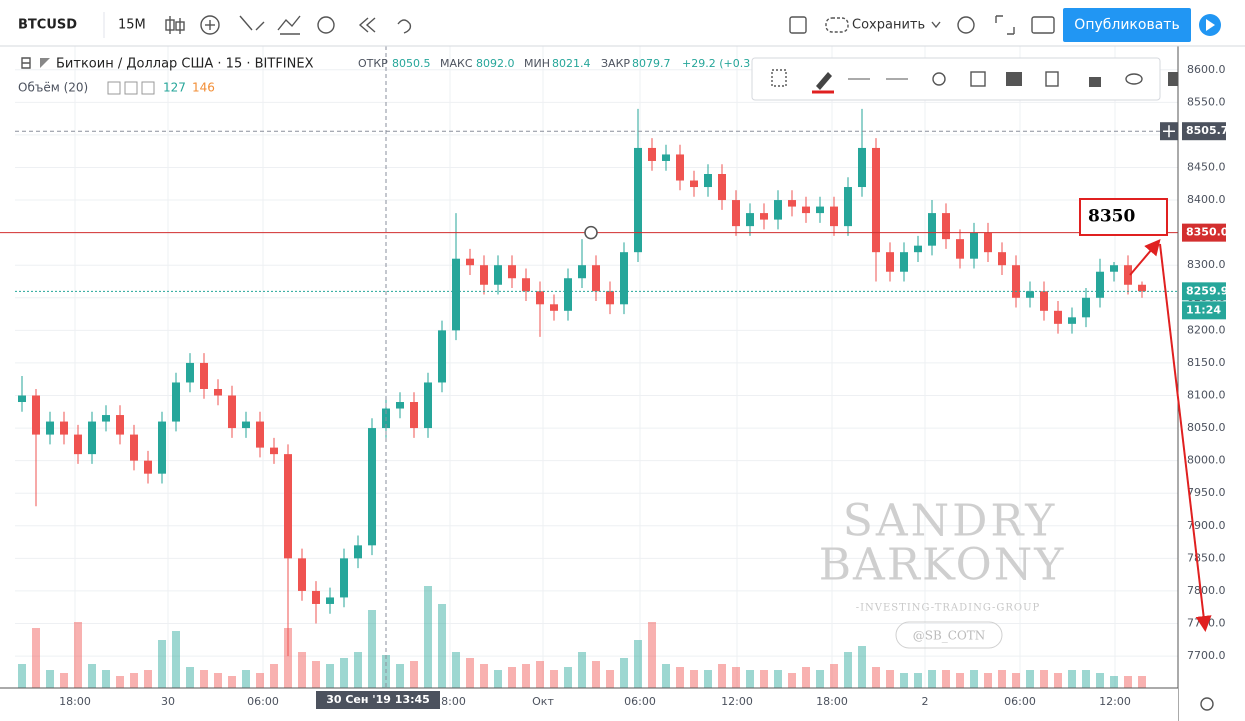 The height and width of the screenshot is (721, 1245). Describe the element at coordinates (1207, 130) in the screenshot. I see `crosshair-price-label: 8505.7` at that location.